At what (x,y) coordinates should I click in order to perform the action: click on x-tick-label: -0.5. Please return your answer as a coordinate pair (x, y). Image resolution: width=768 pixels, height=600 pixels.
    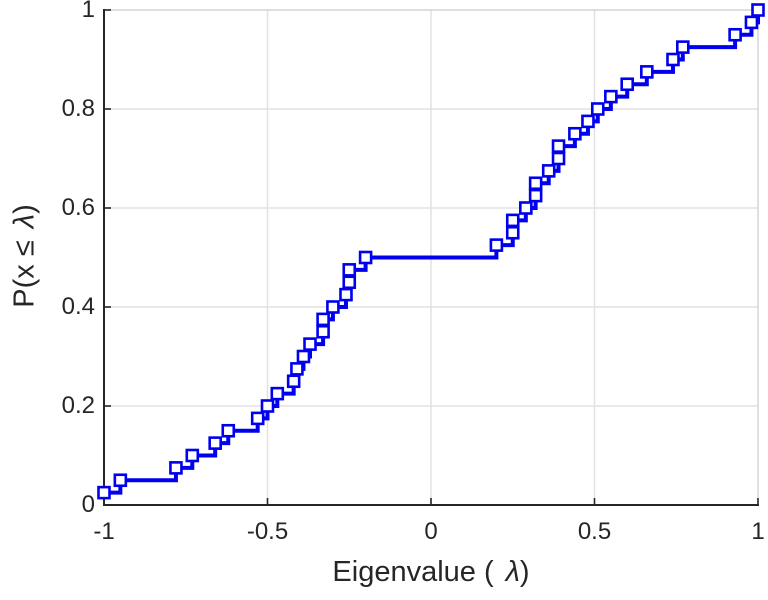
    Looking at the image, I should click on (267, 531).